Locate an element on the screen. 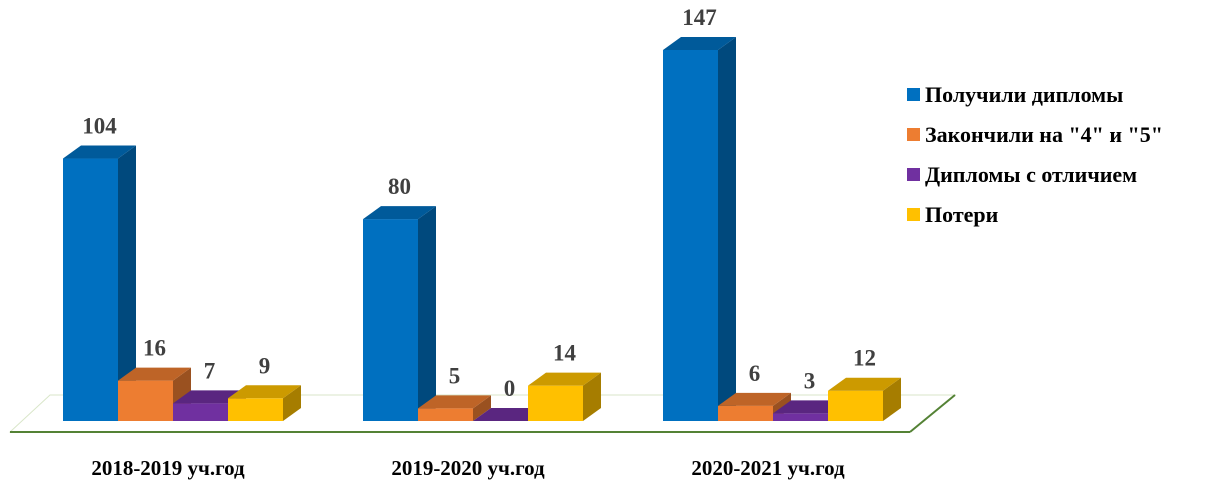  value-label: 80 is located at coordinates (399, 186).